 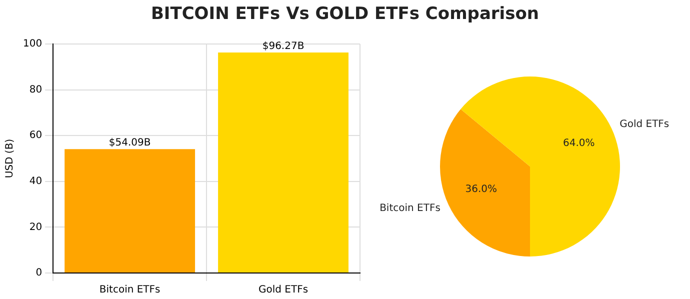 I want to click on y-tick-label: 40, so click(x=35, y=181).